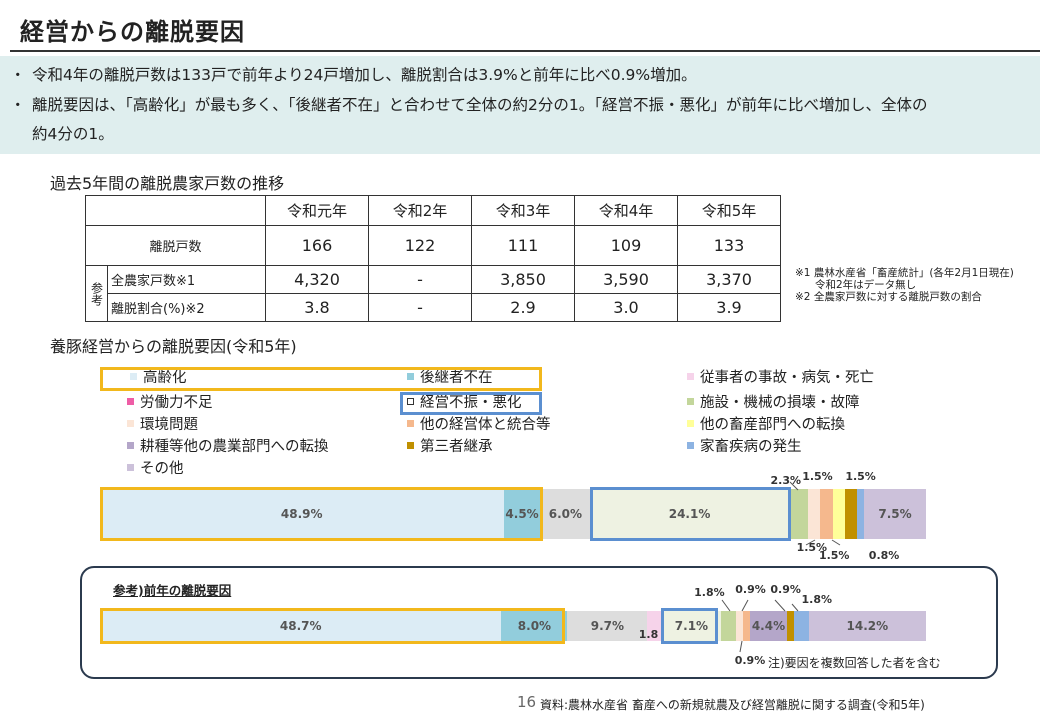 The image size is (1040, 723). I want to click on legend-item: 高齢化, so click(158, 378).